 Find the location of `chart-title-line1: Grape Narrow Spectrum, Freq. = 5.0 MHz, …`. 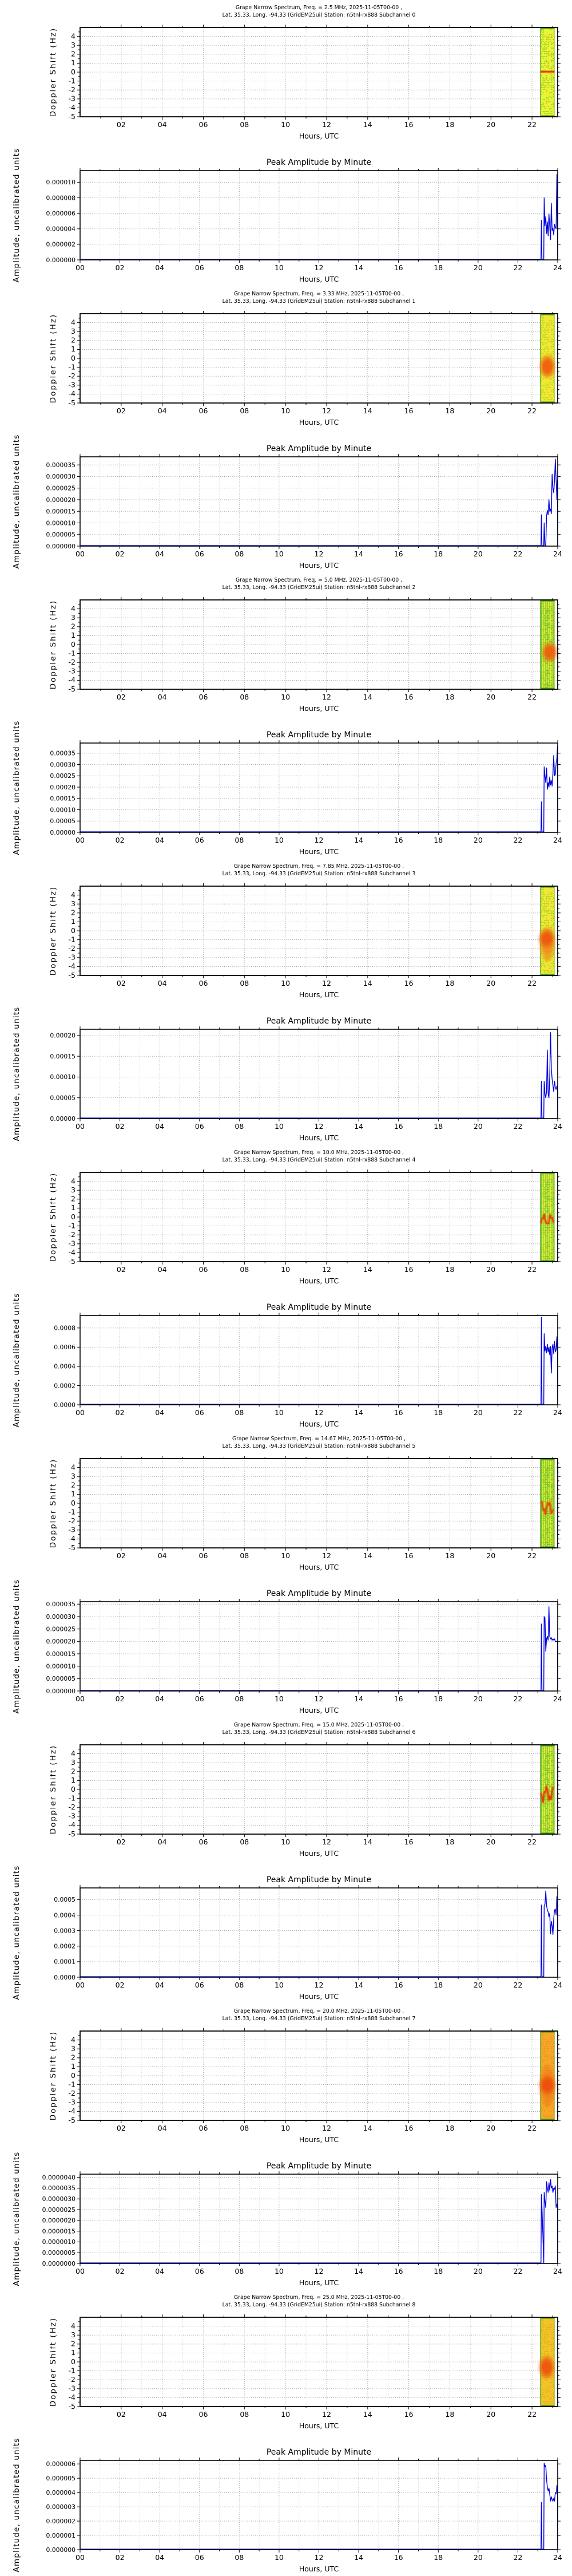

chart-title-line1: Grape Narrow Spectrum, Freq. = 5.0 MHz, … is located at coordinates (319, 580).